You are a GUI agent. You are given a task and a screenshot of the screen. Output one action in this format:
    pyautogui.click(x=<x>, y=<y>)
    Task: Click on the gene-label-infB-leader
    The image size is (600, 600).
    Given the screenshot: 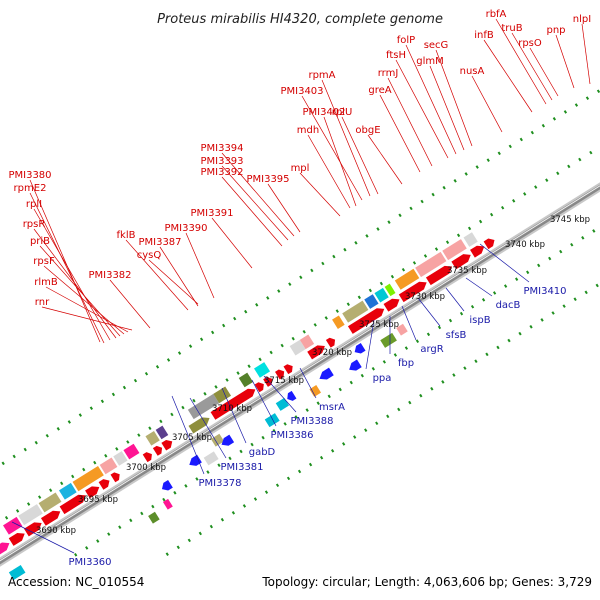 What is the action you would take?
    pyautogui.click(x=508, y=76)
    